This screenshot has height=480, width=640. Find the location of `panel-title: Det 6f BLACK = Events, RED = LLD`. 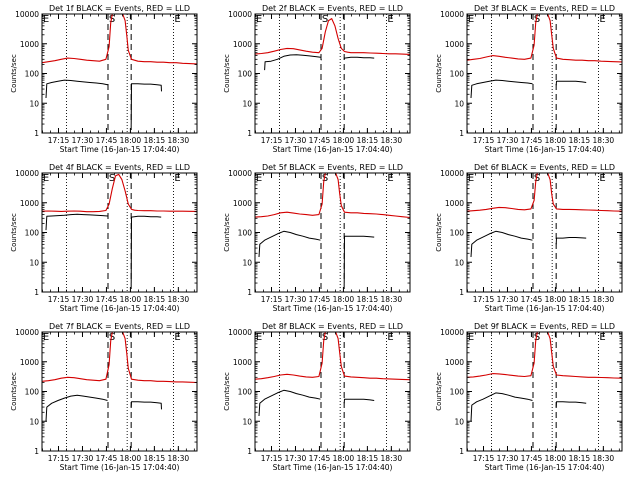

panel-title: Det 6f BLACK = Events, RED = LLD is located at coordinates (544, 167).